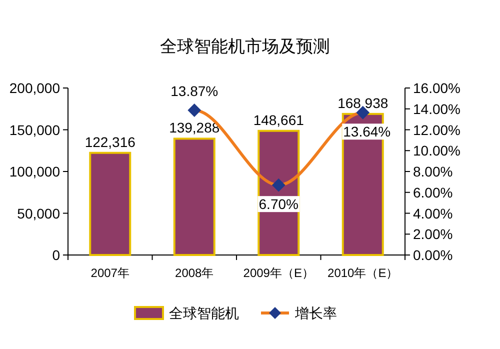 This screenshot has height=349, width=500. Describe the element at coordinates (56, 255) in the screenshot. I see `y-tick-label: 0` at that location.